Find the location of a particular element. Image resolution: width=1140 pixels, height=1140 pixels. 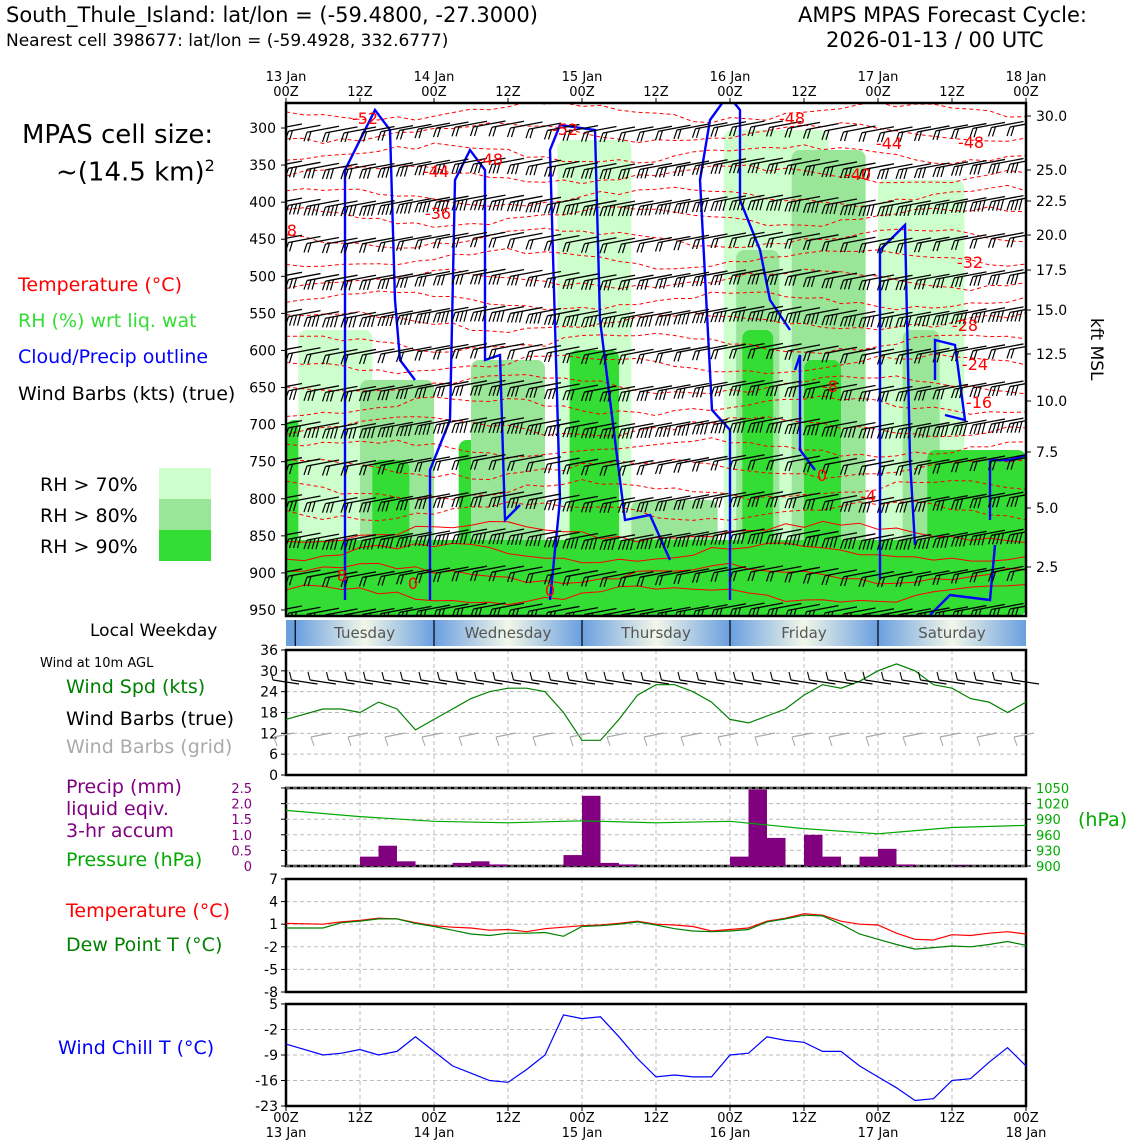

kft-tick-label: 5.0 is located at coordinates (1047, 509).